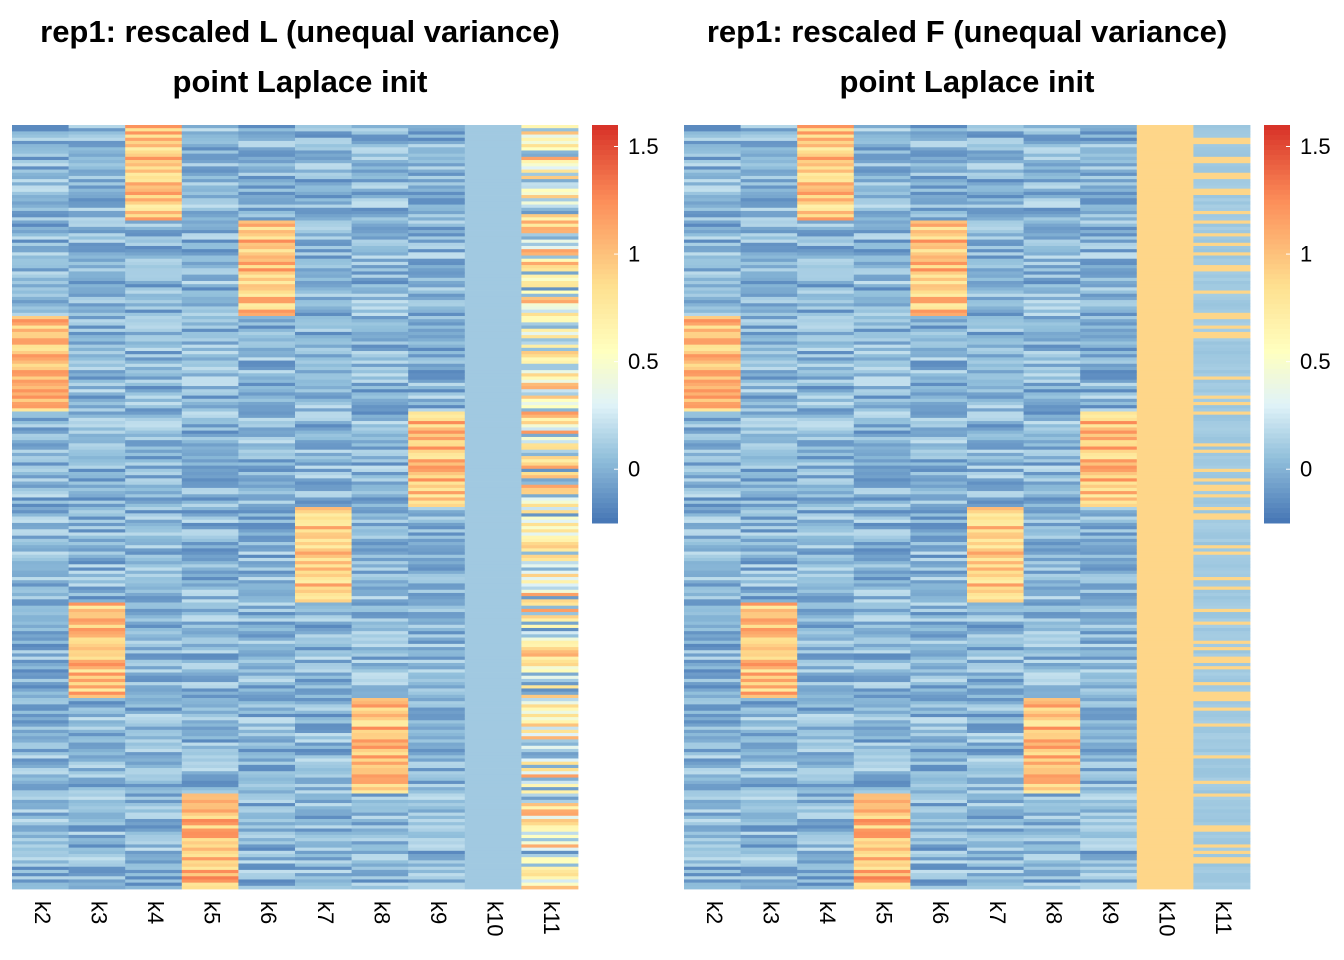 The width and height of the screenshot is (1344, 960). What do you see at coordinates (1223, 918) in the screenshot?
I see `column-label-k11: k11` at bounding box center [1223, 918].